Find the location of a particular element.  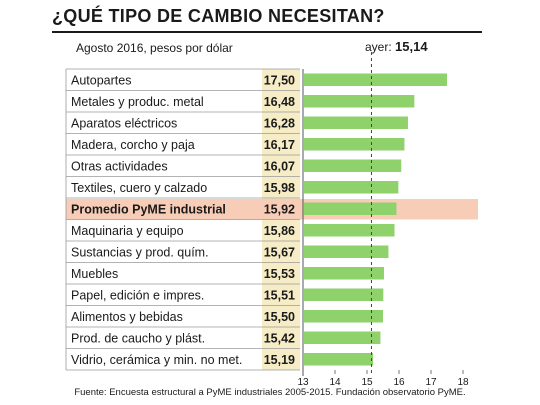

category-label: Papel, edición e impres. is located at coordinates (137, 295).